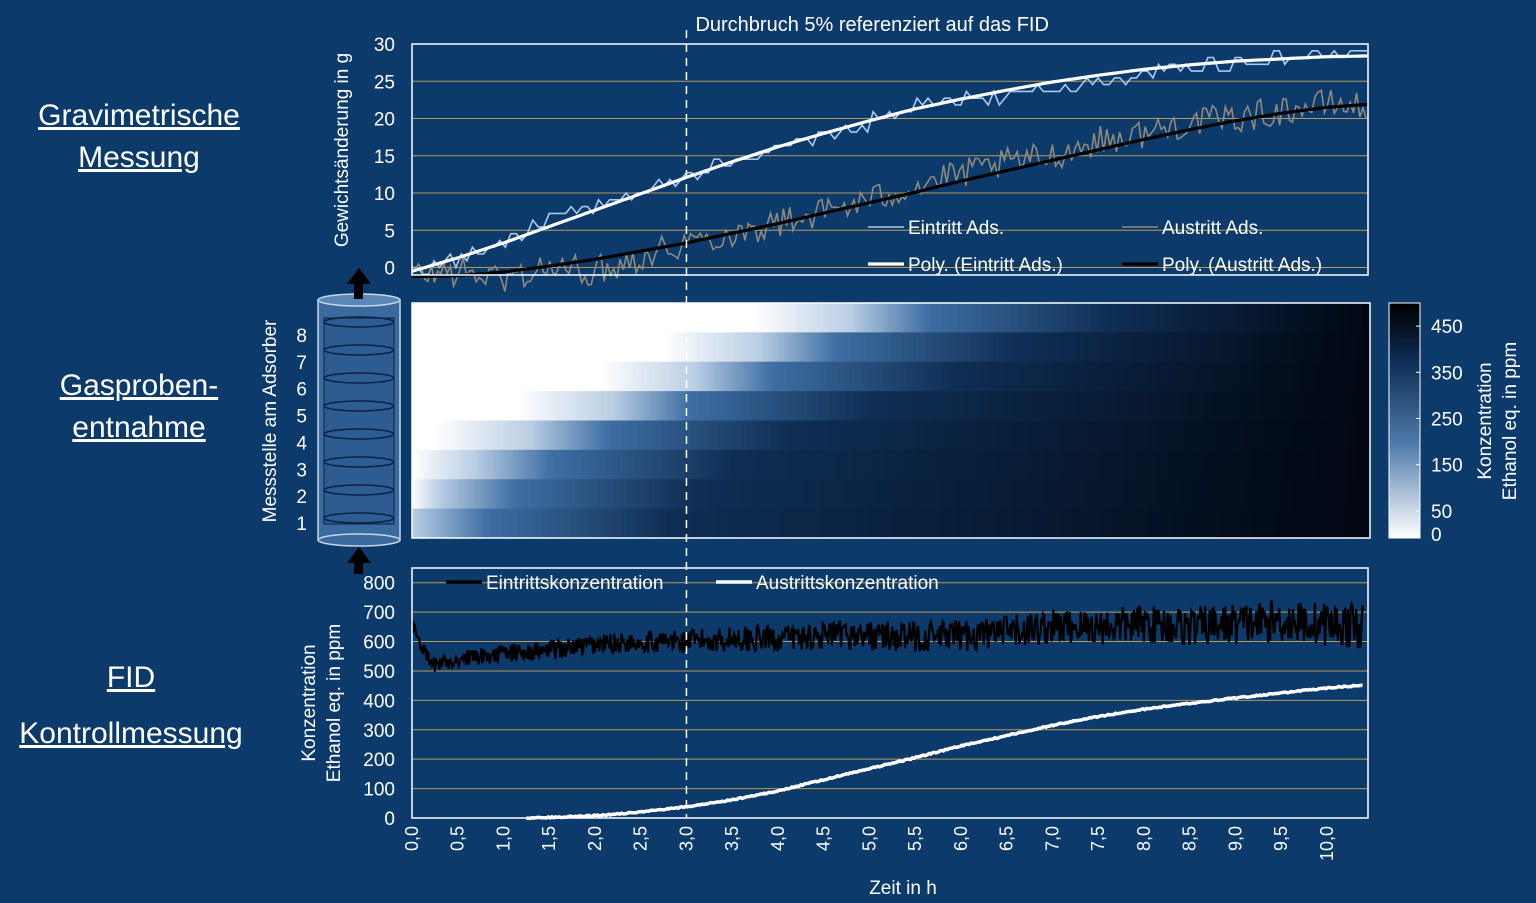 The height and width of the screenshot is (903, 1536). I want to click on grav-outlet-fit-line, so click(890, 190).